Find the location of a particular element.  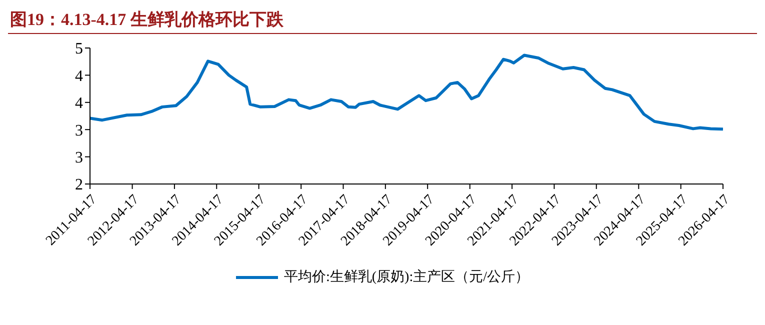

y-tick-label: 5 is located at coordinates (79, 49).